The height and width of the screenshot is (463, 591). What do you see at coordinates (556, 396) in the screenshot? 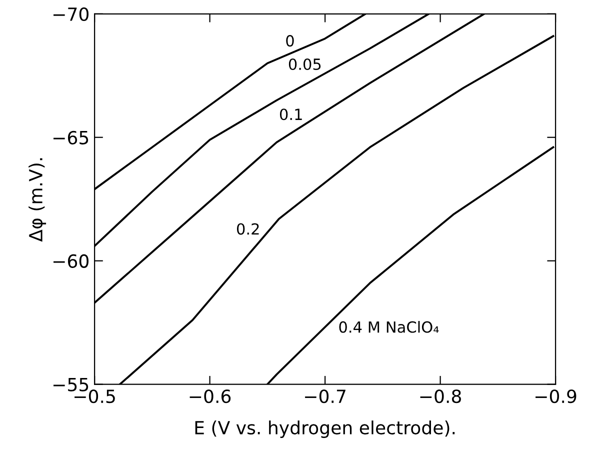
I see `x-tick-label: −0.9` at bounding box center [556, 396].